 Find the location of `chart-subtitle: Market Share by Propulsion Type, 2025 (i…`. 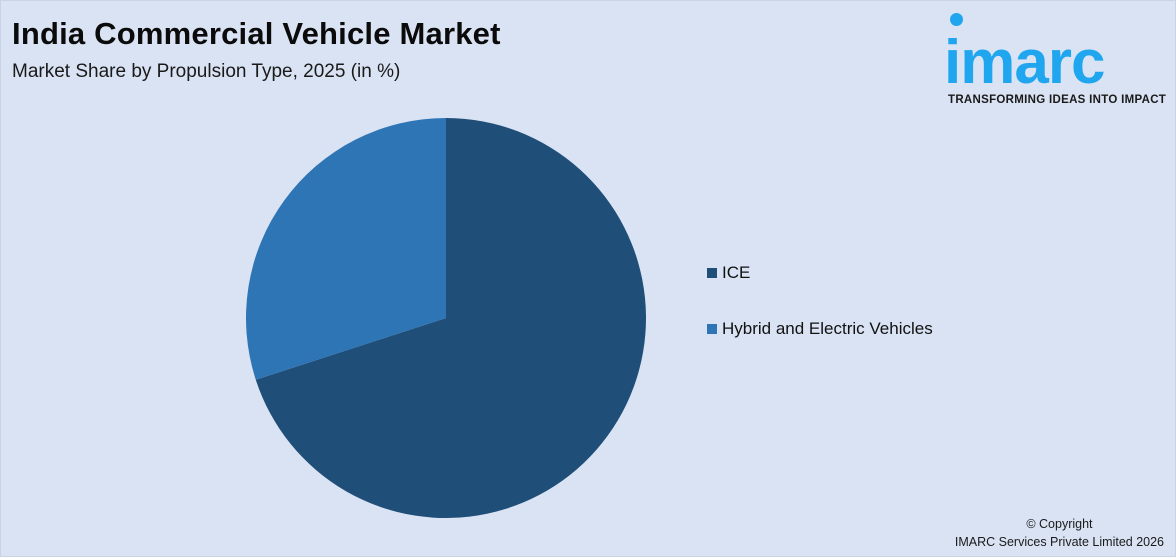

chart-subtitle: Market Share by Propulsion Type, 2025 (i… is located at coordinates (206, 71).